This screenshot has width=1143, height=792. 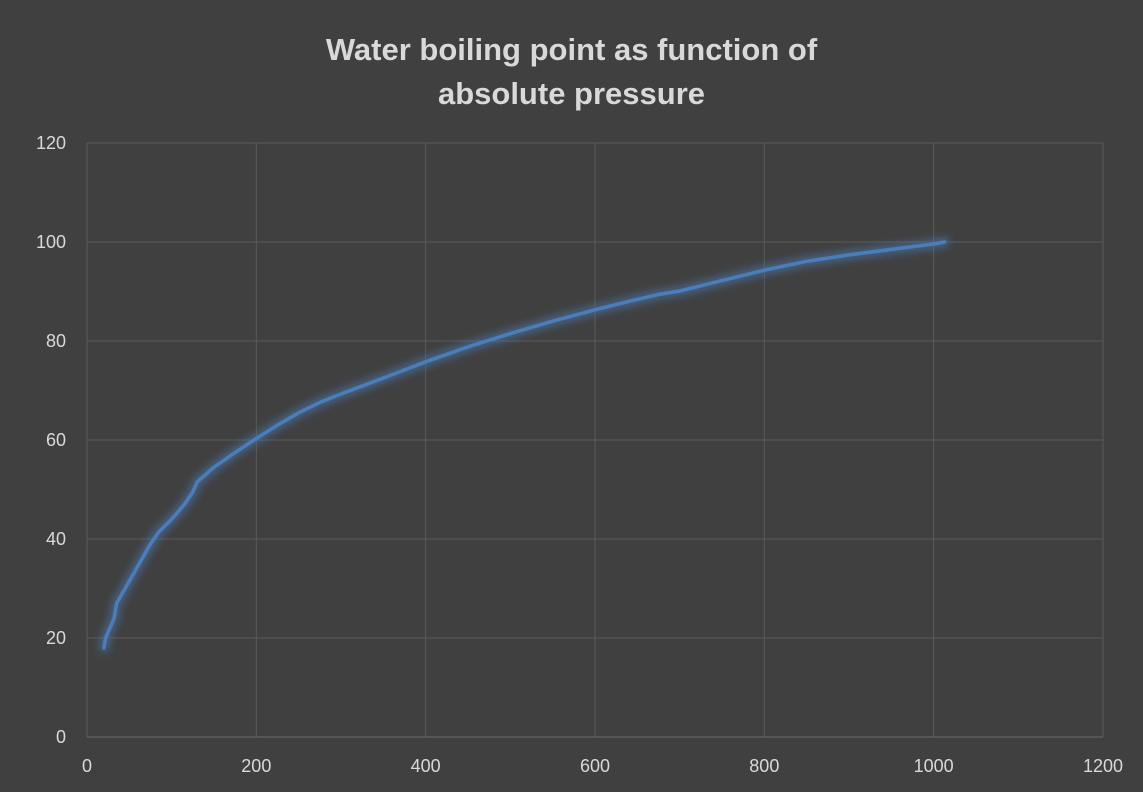 What do you see at coordinates (61, 737) in the screenshot?
I see `y-tick-label: 0` at bounding box center [61, 737].